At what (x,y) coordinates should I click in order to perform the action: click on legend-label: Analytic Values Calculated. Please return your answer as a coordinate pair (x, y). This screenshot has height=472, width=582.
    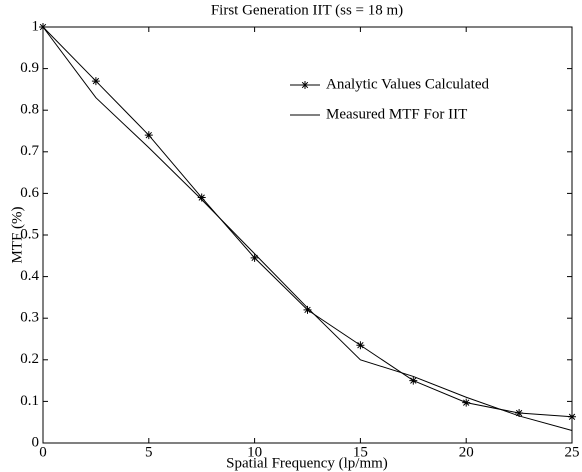
    Looking at the image, I should click on (408, 84).